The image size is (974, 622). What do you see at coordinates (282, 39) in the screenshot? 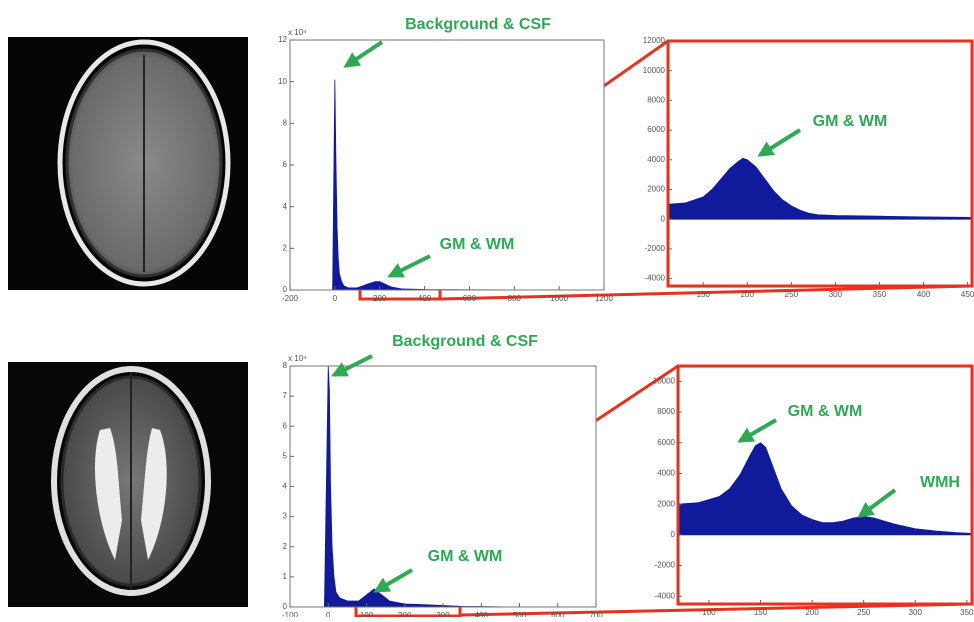
I see `y-tick-label: 12` at bounding box center [282, 39].